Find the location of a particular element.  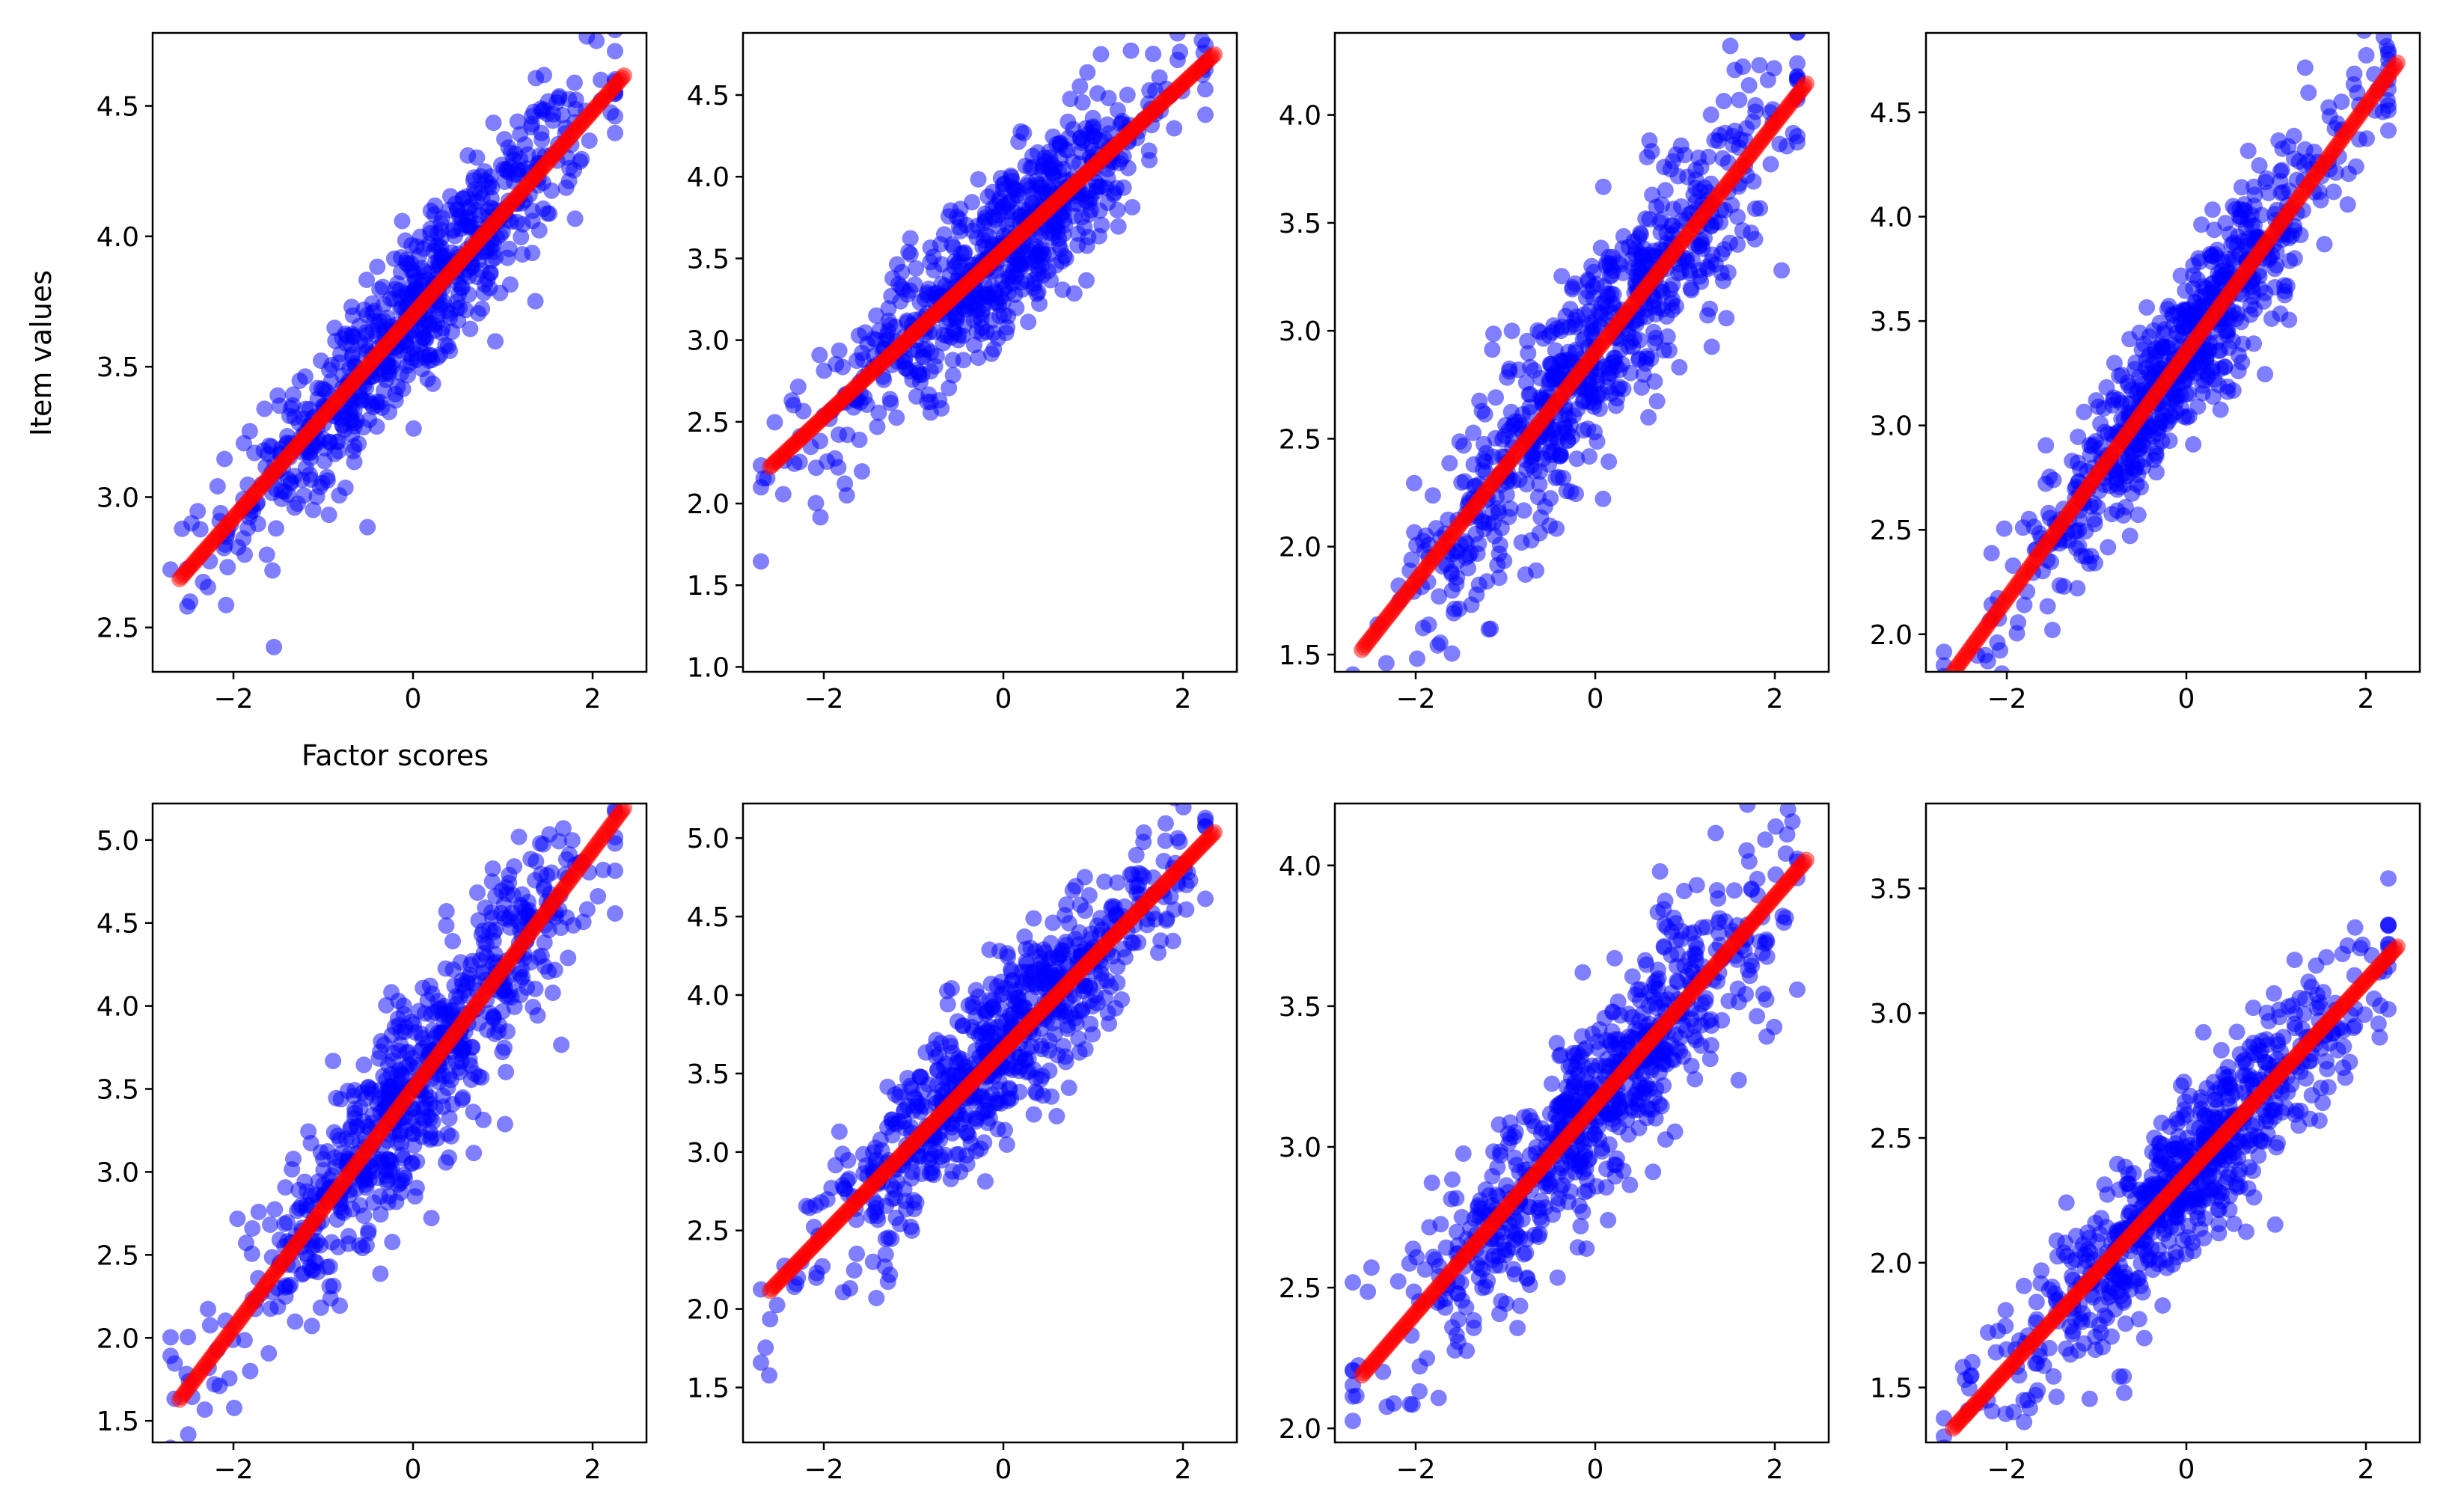

y-tick-label: 3.5 is located at coordinates (118, 367).